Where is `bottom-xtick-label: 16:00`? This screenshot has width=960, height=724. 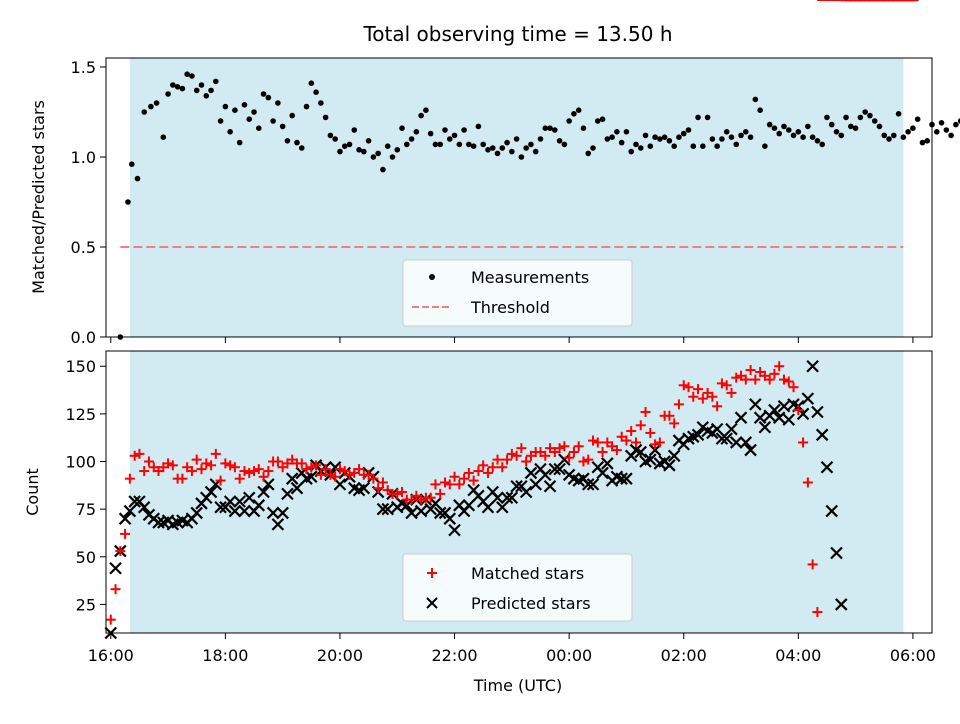 bottom-xtick-label: 16:00 is located at coordinates (111, 655).